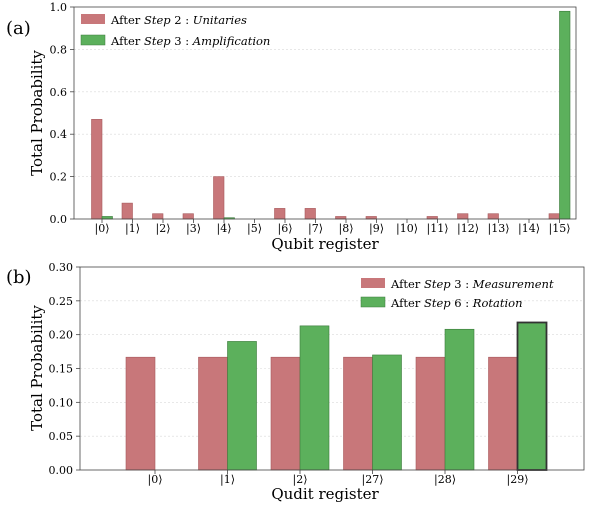 This screenshot has height=507, width=610. I want to click on legend-label-unitaries: After Step 2 : Unitaries, so click(178, 20).